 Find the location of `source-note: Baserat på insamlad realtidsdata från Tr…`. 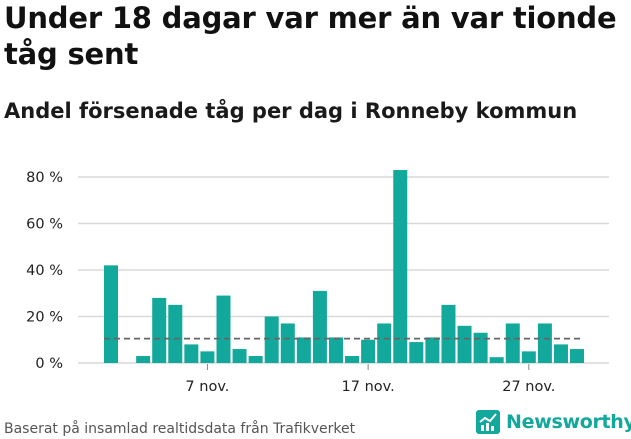

source-note: Baserat på insamlad realtidsdata från Tr… is located at coordinates (180, 429).